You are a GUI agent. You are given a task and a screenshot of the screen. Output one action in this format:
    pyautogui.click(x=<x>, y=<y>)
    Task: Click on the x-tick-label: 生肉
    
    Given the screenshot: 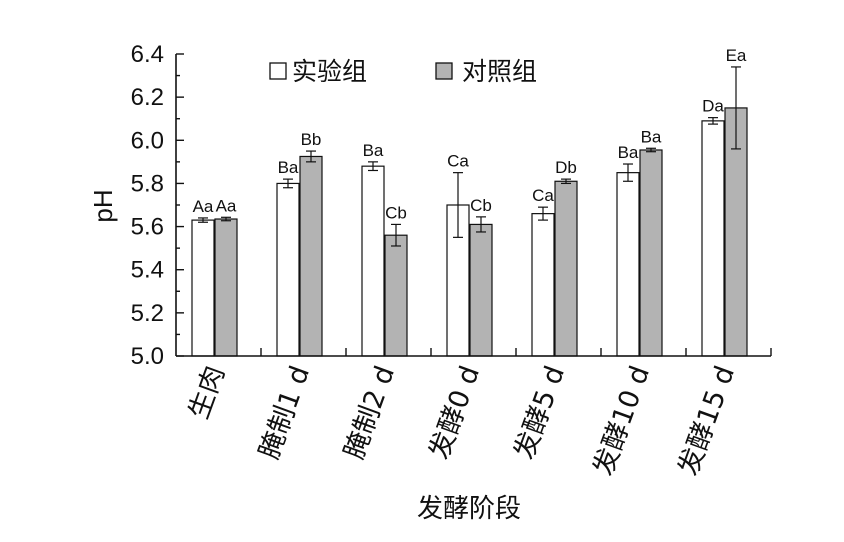 What is the action you would take?
    pyautogui.click(x=207, y=392)
    